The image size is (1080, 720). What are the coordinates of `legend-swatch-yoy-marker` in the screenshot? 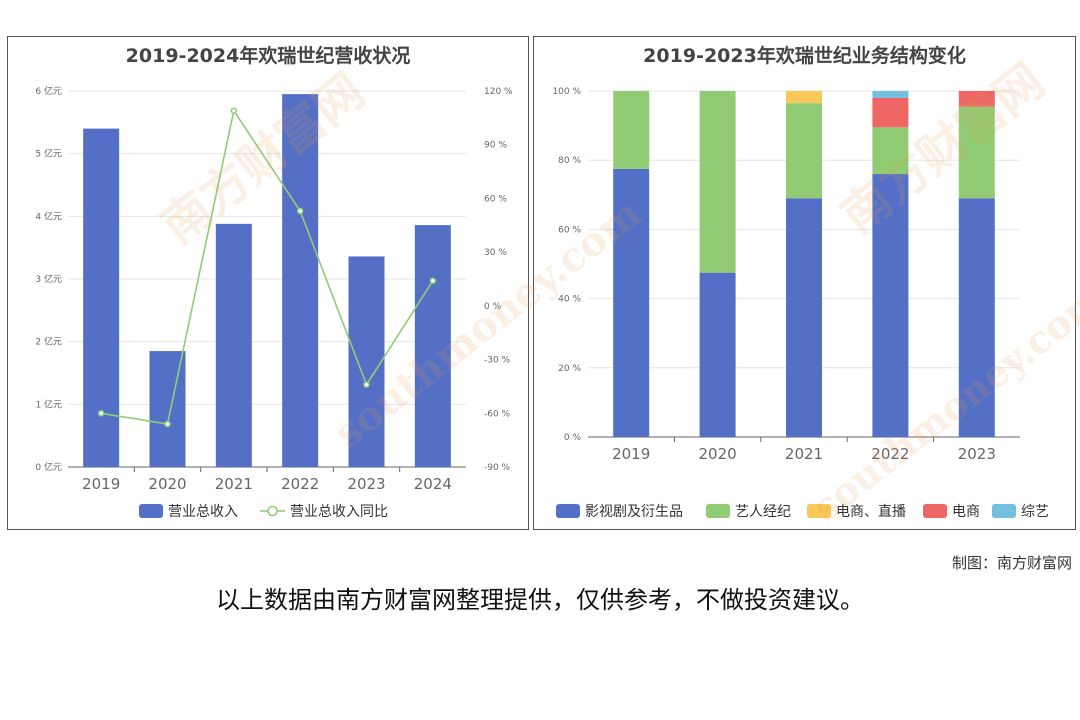 It's located at (272, 511).